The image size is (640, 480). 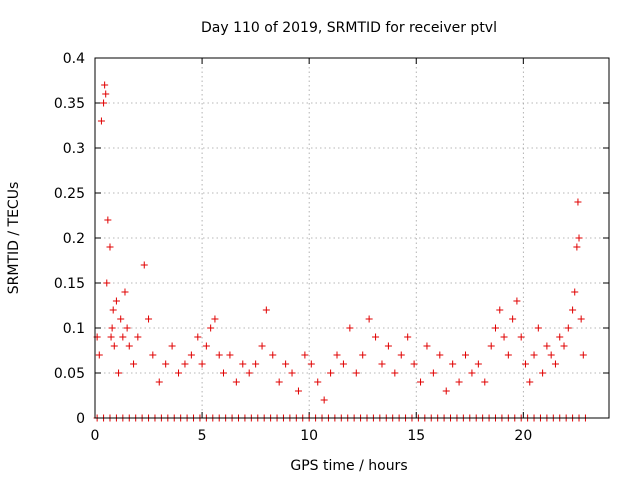 I want to click on x-tick-label: 20, so click(x=523, y=436).